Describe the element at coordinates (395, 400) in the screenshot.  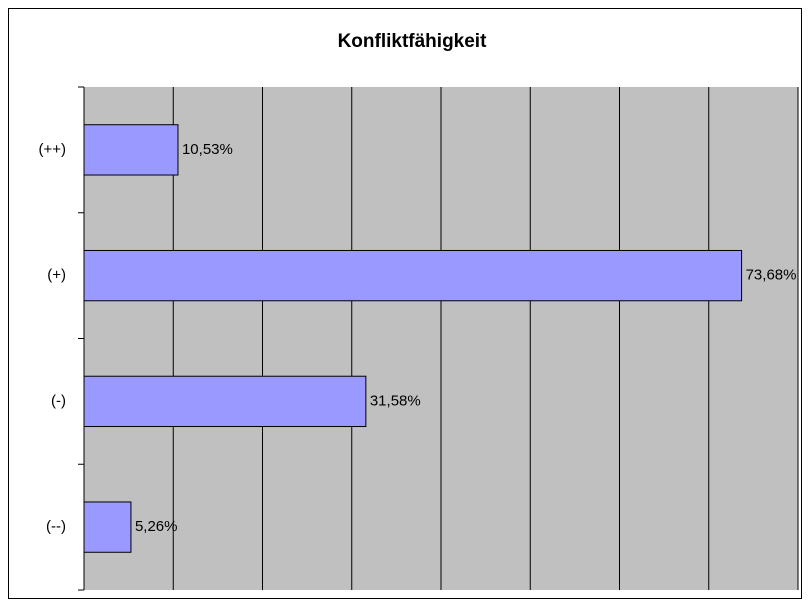
I see `data-label: 31,58%` at that location.